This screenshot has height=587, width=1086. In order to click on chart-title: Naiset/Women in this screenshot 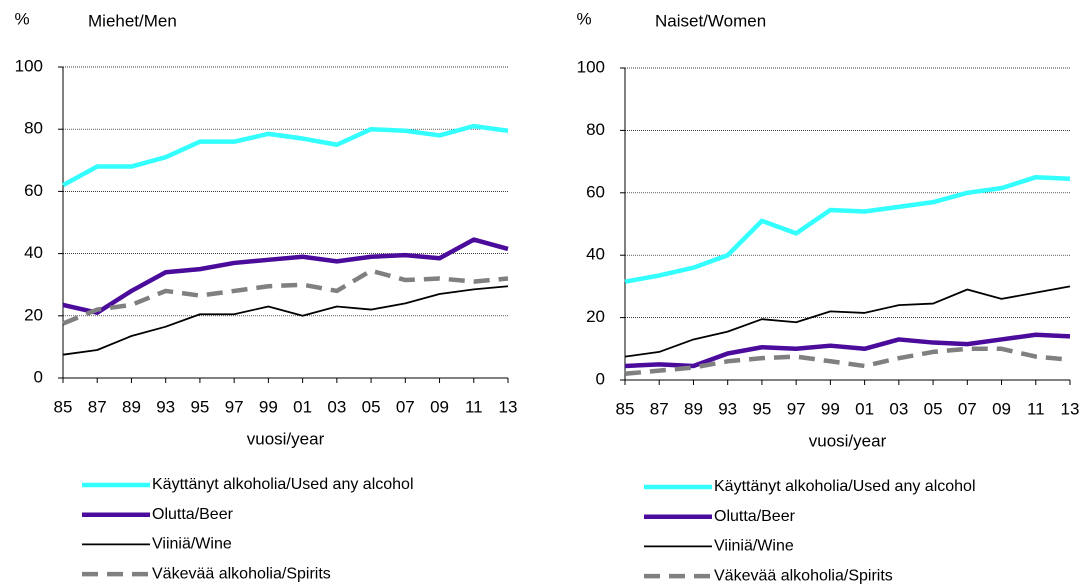, I will do `click(710, 20)`.